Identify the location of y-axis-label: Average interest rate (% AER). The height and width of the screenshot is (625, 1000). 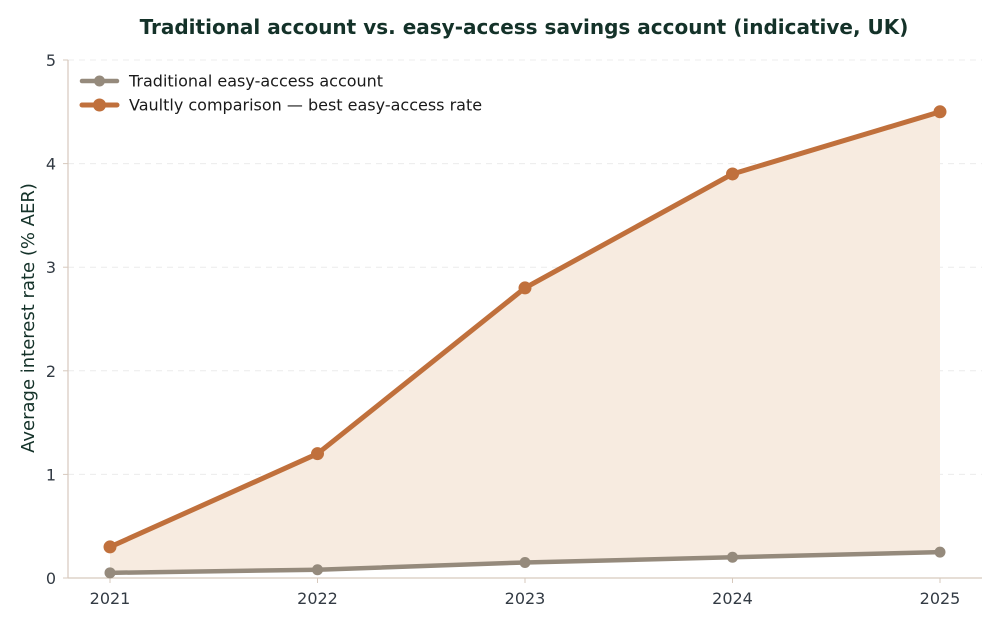
(28, 318).